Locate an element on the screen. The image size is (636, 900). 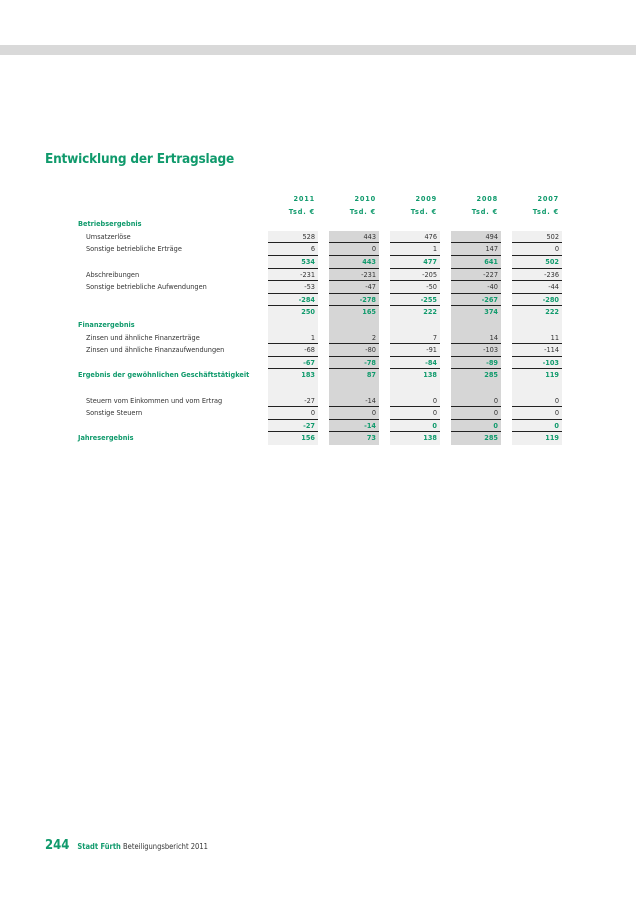
value-cell: 156 is located at coordinates (293, 438).